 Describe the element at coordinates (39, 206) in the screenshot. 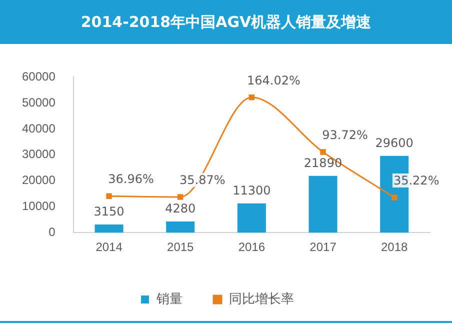

I see `y-tick-label: 10000` at that location.